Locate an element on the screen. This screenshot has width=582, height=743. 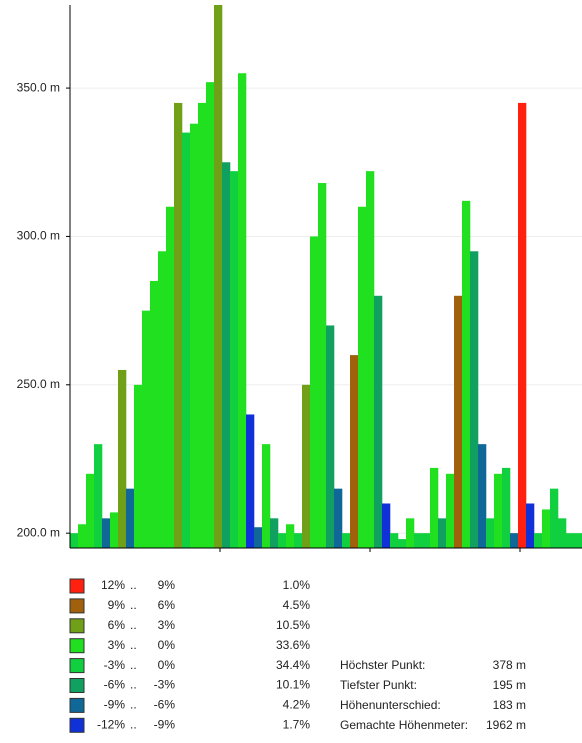
legend-share: 4.5% is located at coordinates (297, 605).